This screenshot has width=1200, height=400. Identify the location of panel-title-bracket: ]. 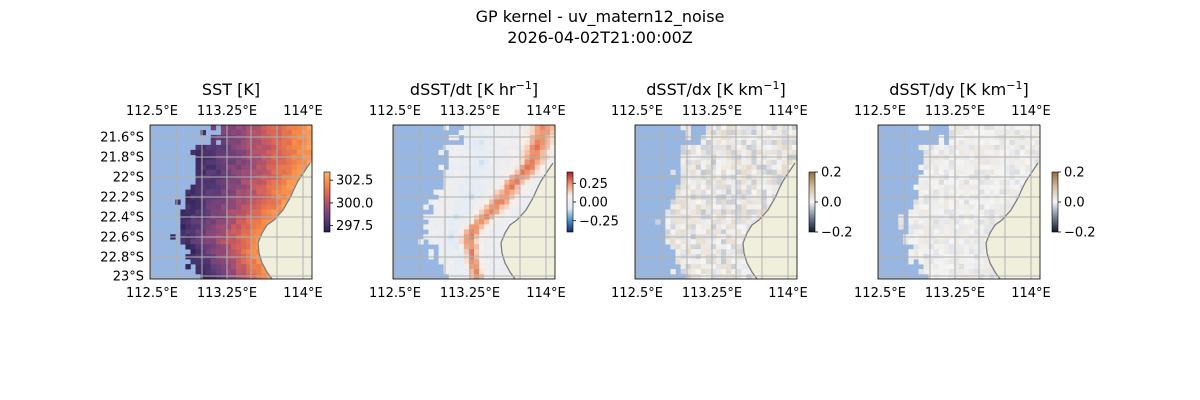
(1025, 89).